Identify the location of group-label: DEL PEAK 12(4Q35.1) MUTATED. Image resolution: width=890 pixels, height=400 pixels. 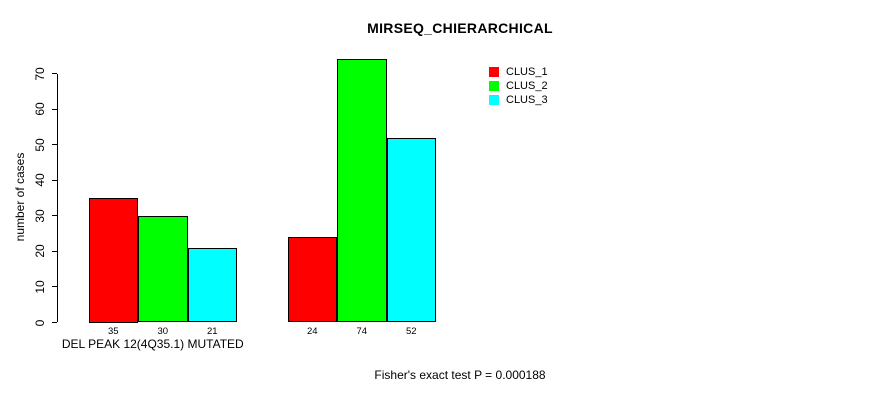
(152, 344).